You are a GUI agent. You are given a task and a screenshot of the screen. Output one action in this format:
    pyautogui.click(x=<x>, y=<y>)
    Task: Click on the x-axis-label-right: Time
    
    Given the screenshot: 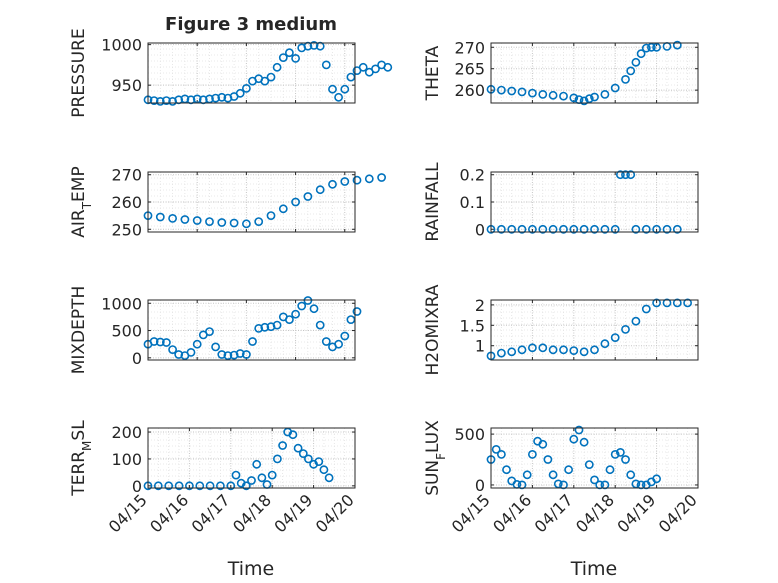 What is the action you would take?
    pyautogui.click(x=594, y=569)
    